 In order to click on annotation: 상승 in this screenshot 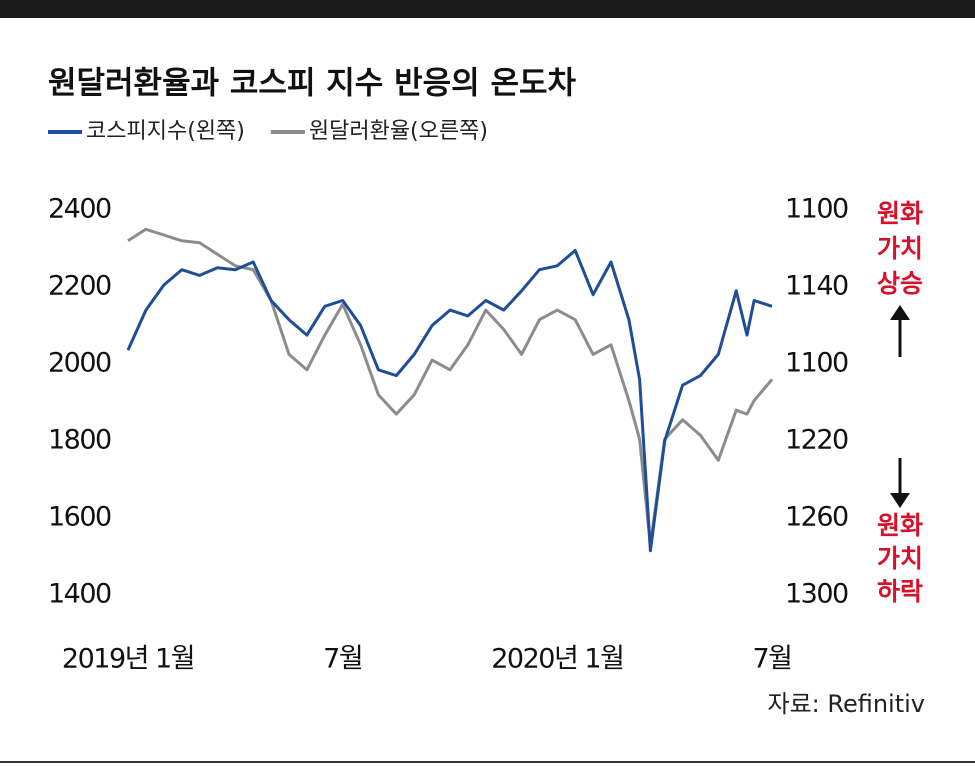, I will do `click(900, 283)`.